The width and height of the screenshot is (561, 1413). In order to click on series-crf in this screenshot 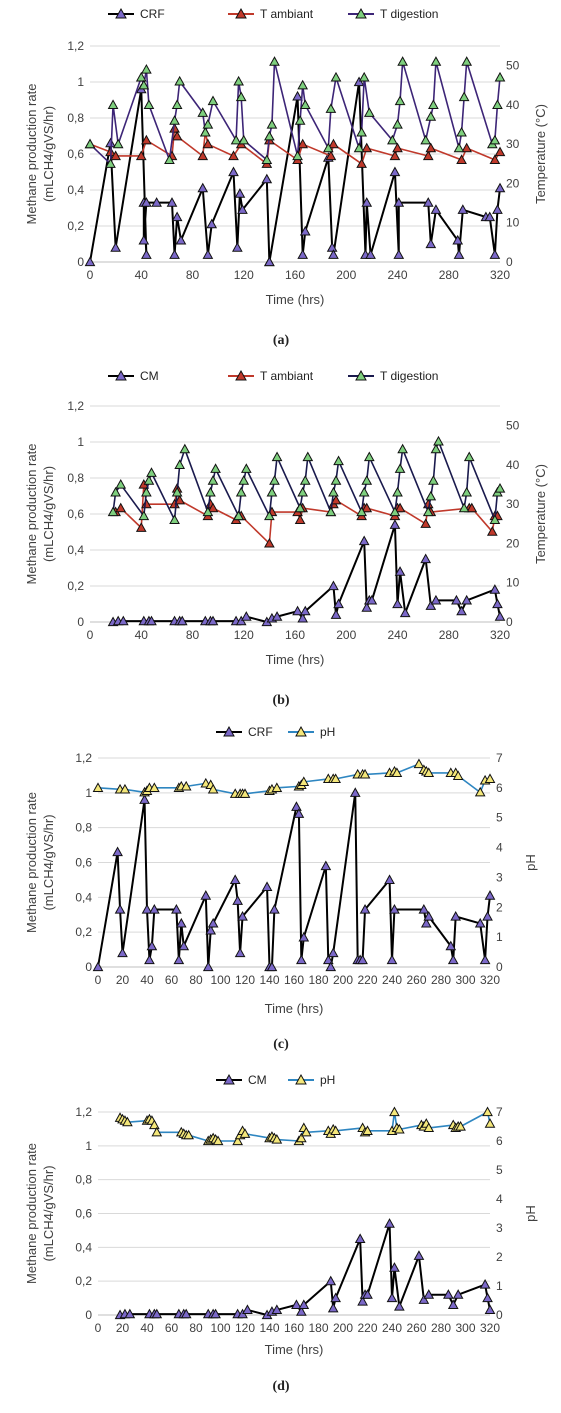, I will do `click(294, 879)`.